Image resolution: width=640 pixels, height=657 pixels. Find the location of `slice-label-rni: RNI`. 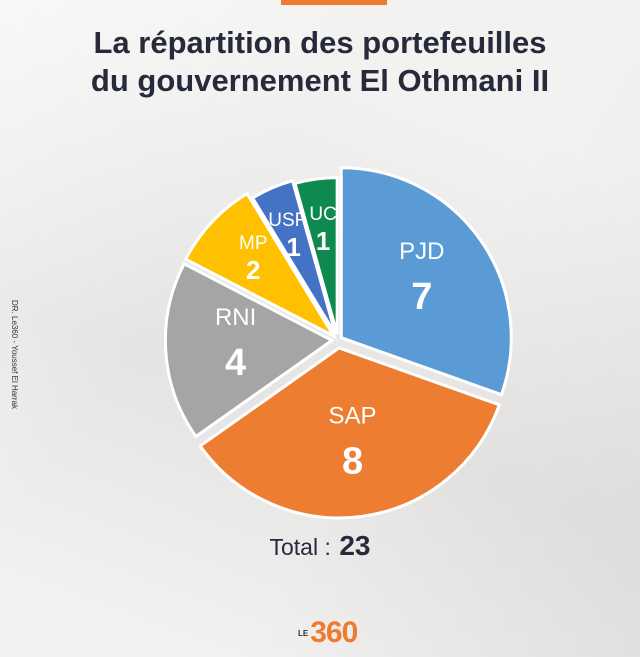

slice-label-rni: RNI is located at coordinates (235, 317).